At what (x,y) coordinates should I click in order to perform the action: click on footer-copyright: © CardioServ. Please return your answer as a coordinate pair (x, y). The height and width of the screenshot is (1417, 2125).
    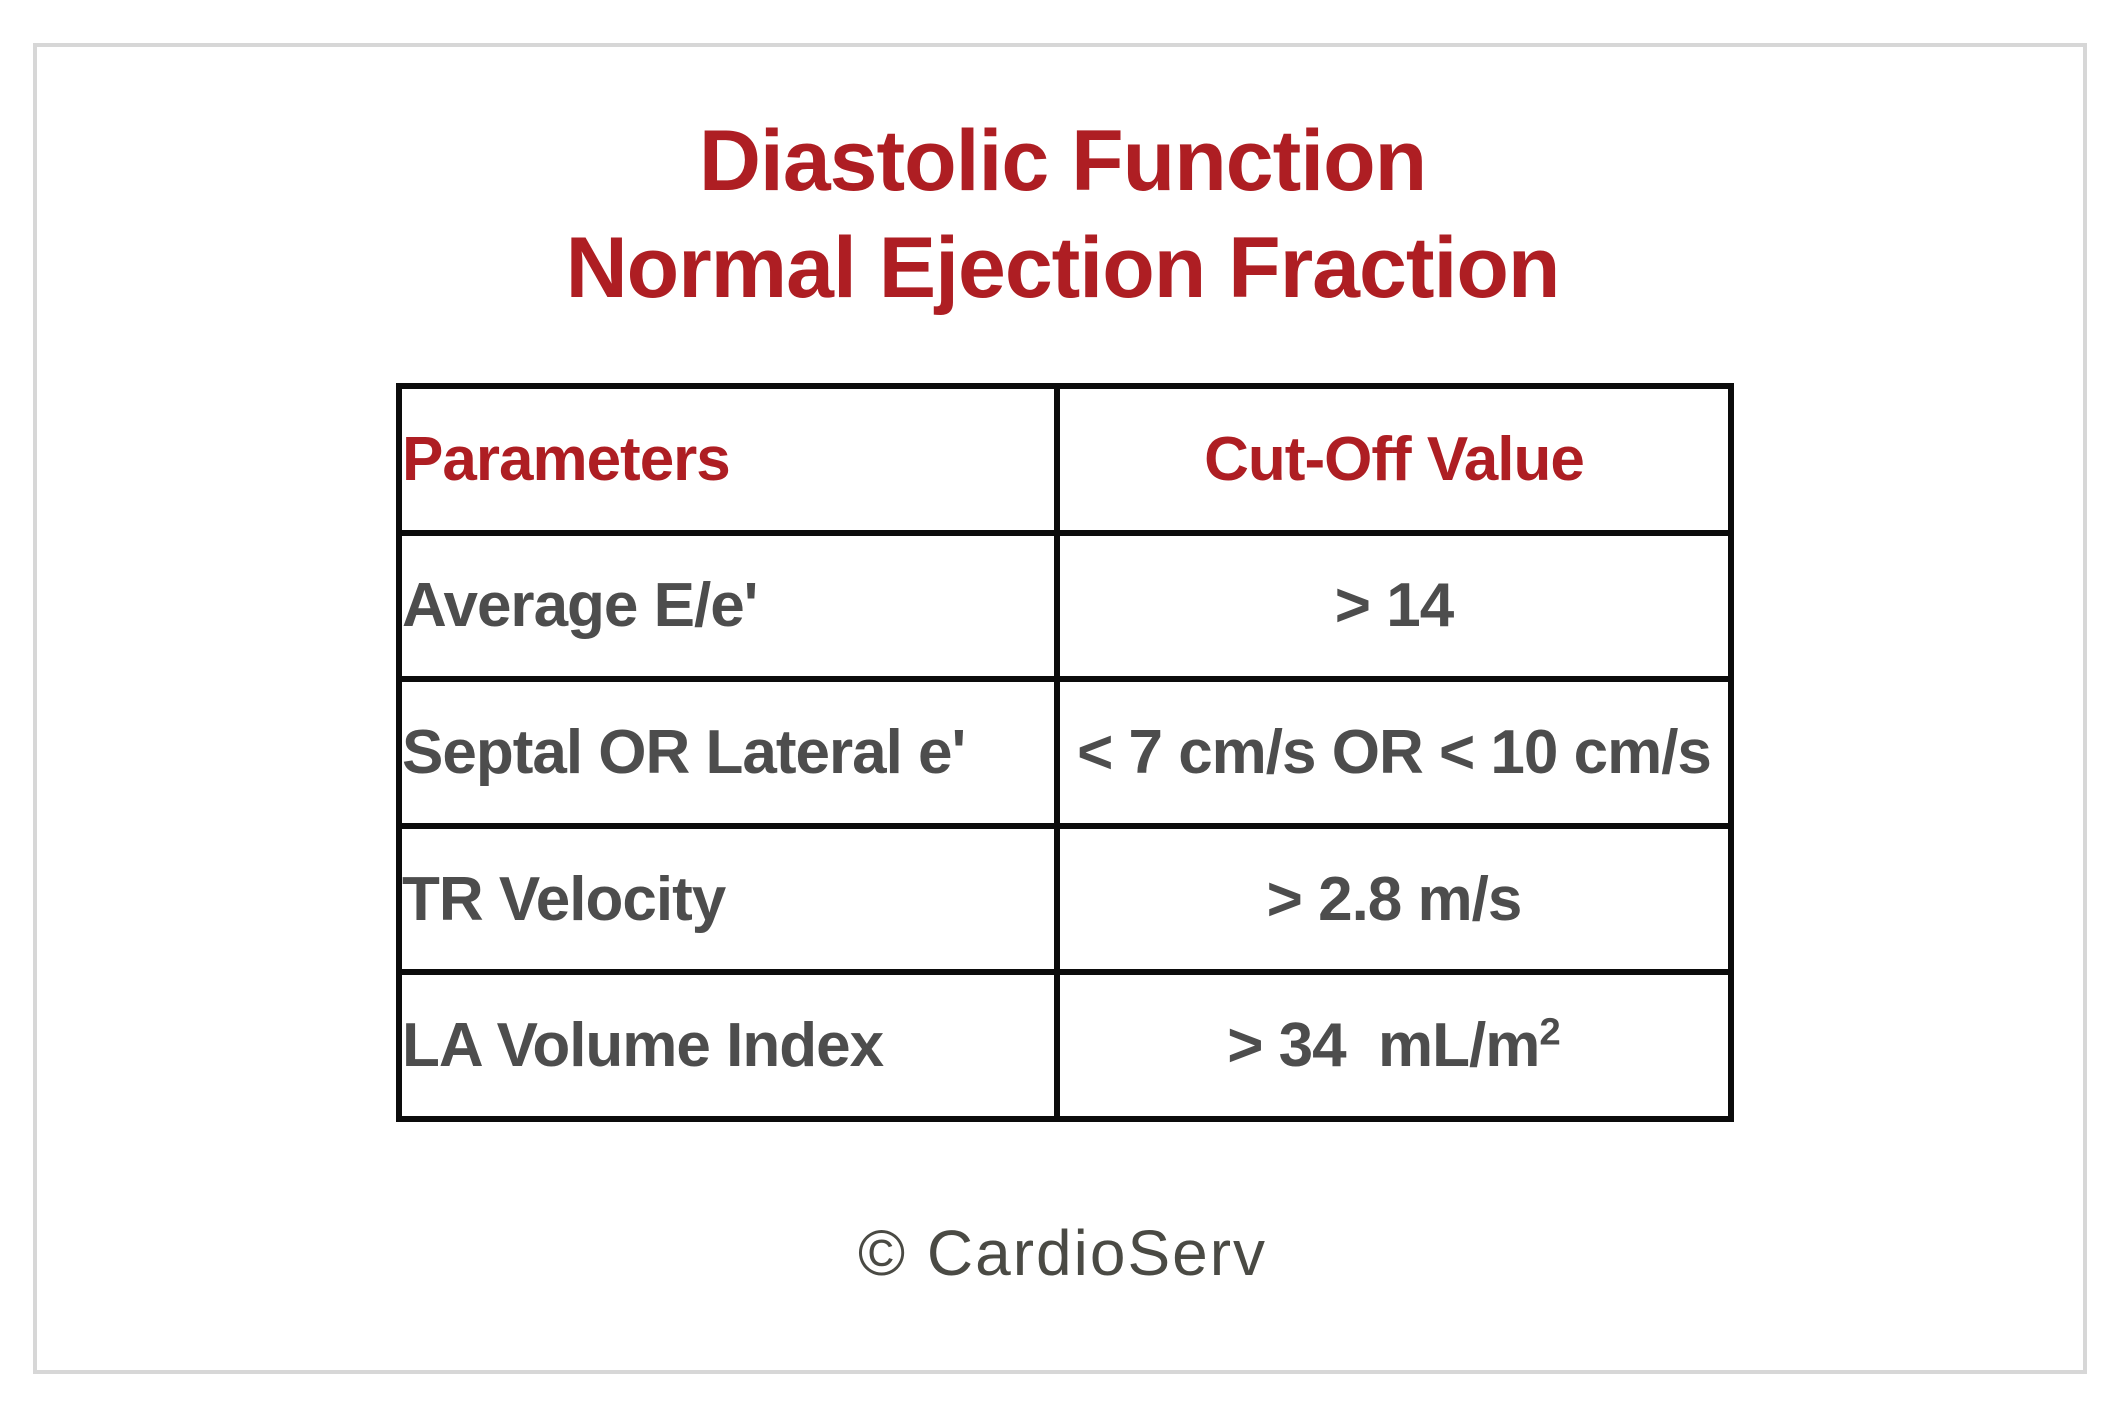
    Looking at the image, I should click on (1062, 1253).